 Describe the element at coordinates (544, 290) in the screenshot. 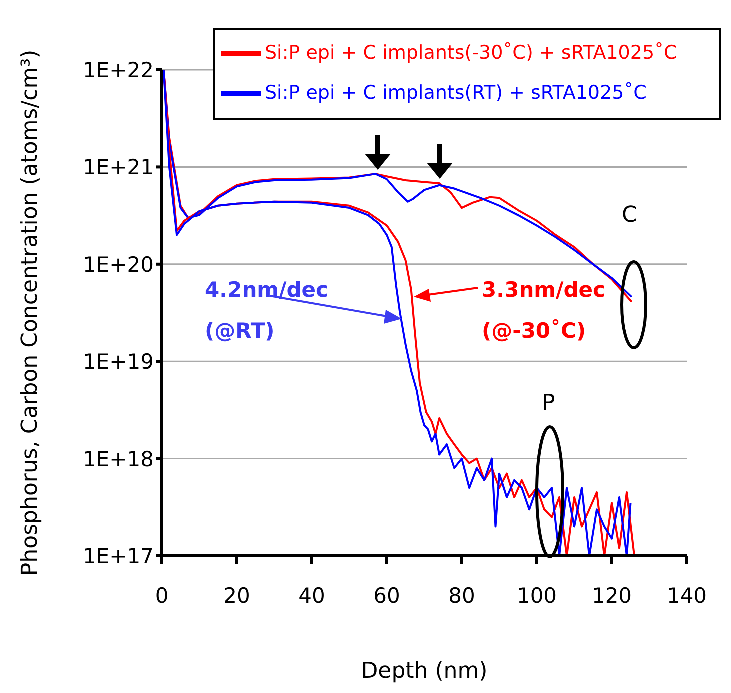

I see `annotation: 3.3nm/dec` at that location.